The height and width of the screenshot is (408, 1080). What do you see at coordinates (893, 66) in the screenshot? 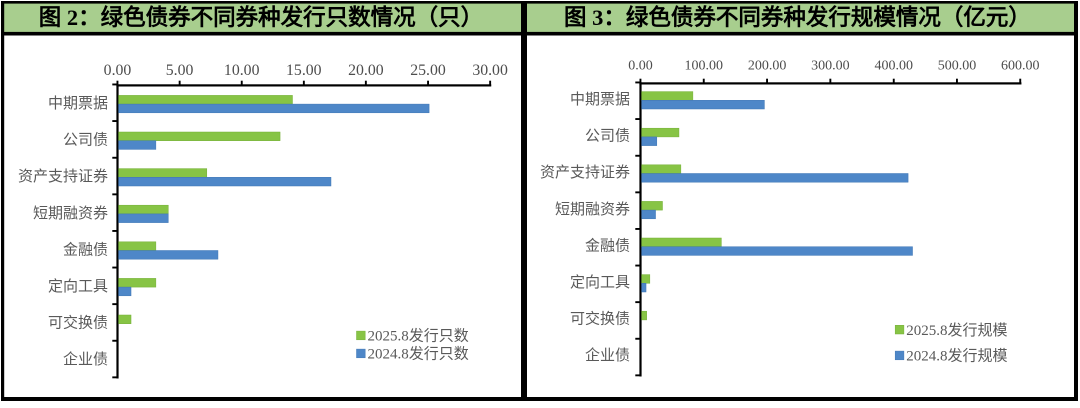
I see `svg-text: 400.00` at bounding box center [893, 66].